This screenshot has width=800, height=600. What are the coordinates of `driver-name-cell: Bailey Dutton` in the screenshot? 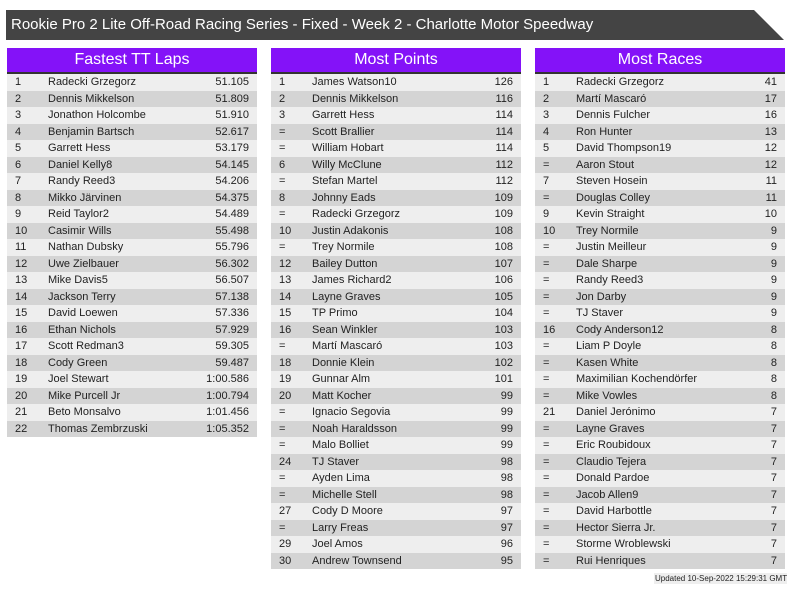 It's located at (345, 263).